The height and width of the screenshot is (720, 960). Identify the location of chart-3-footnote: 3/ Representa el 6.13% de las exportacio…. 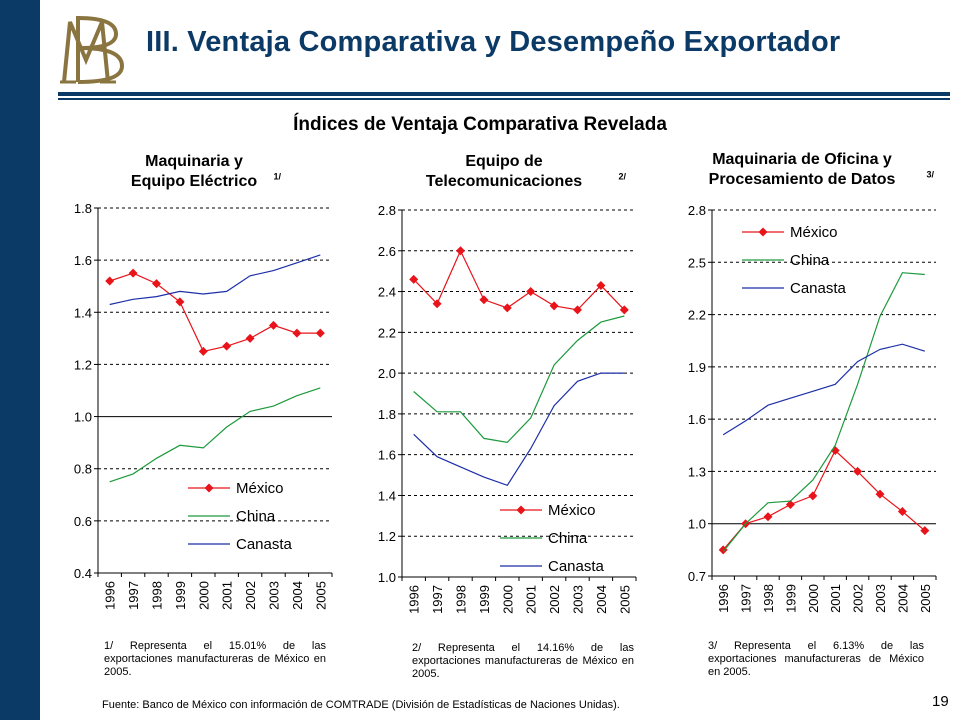
(816, 659).